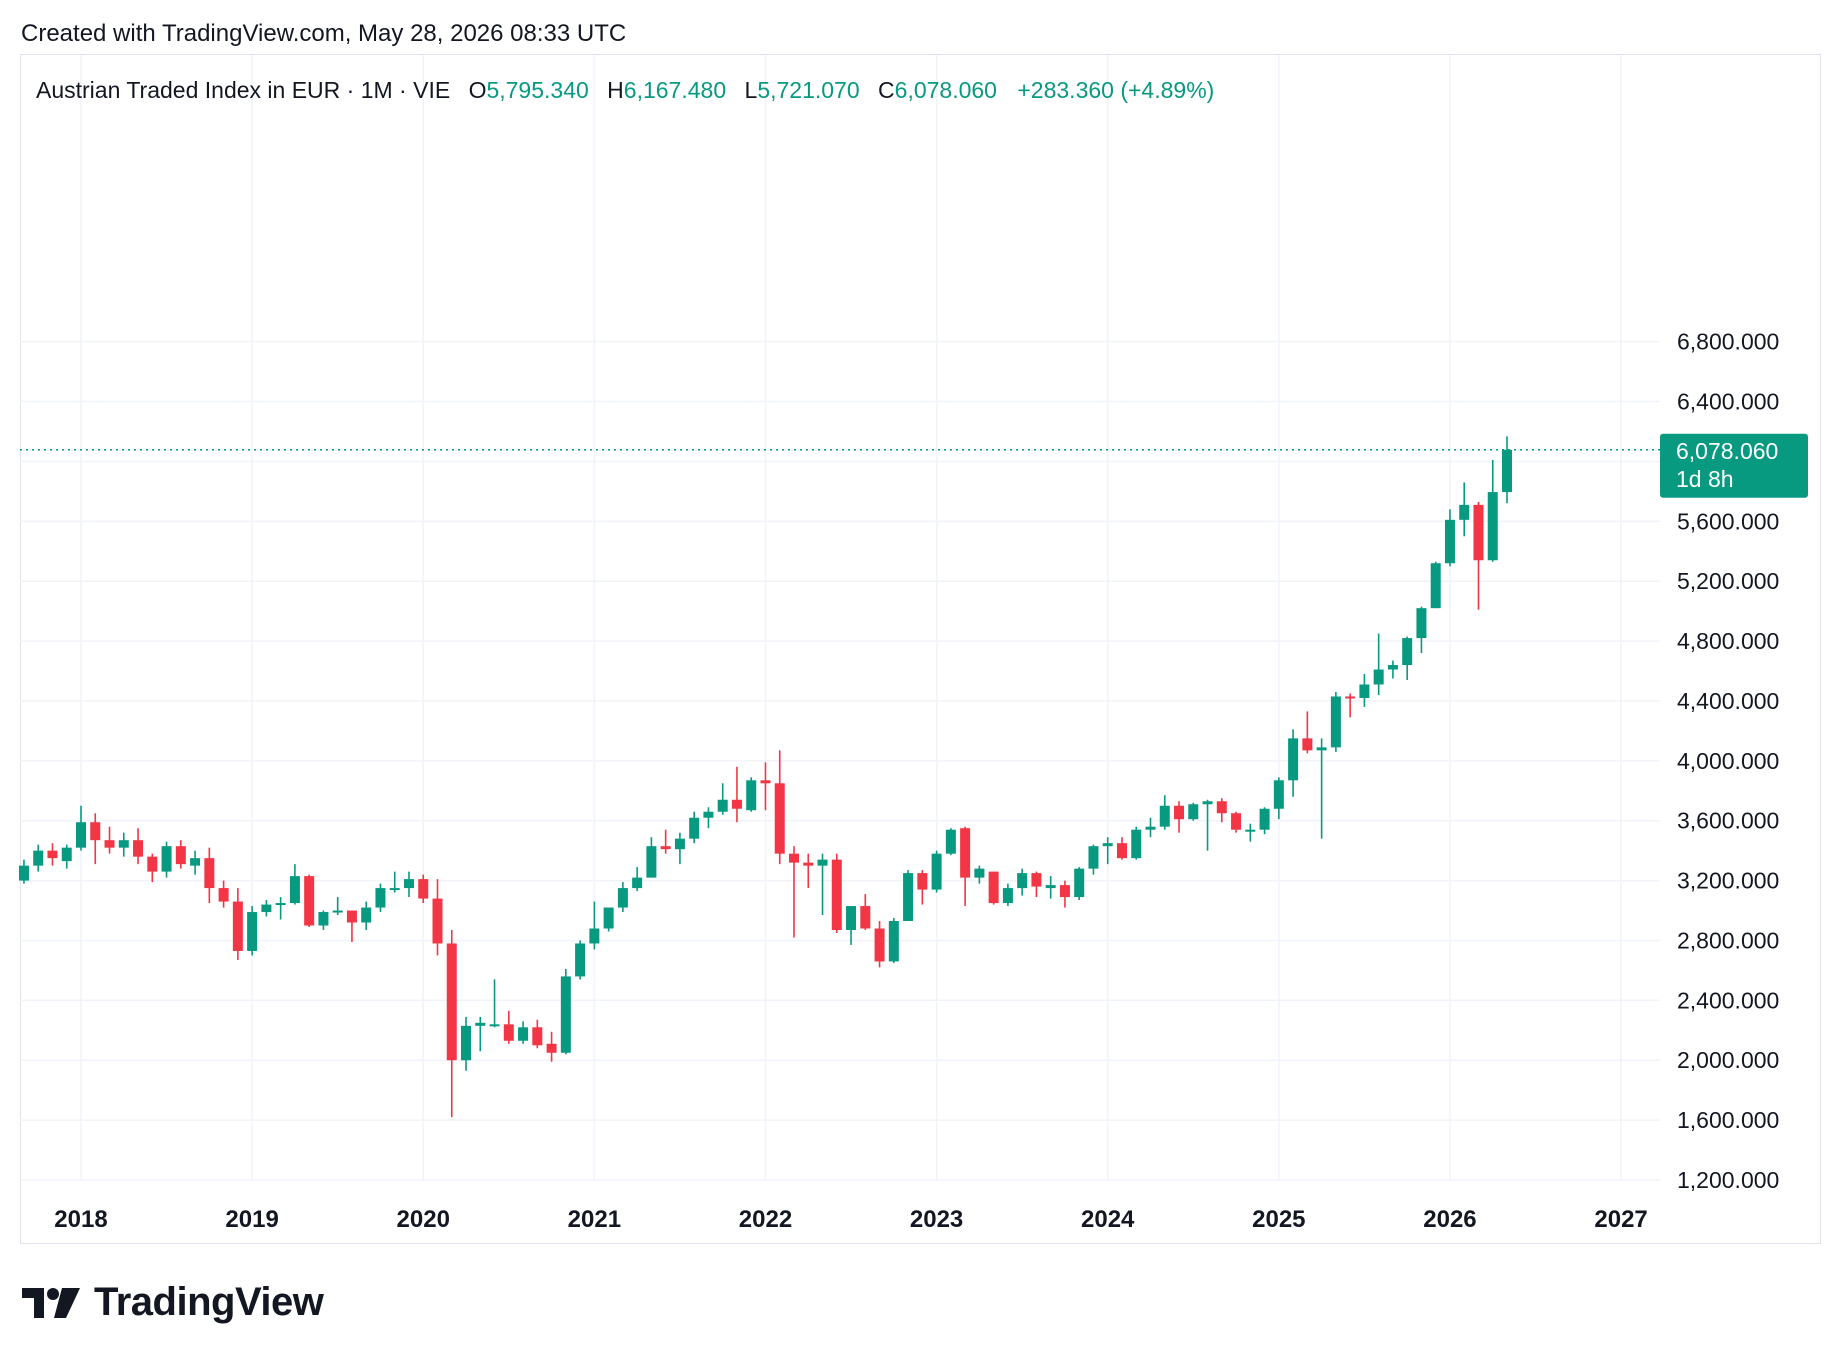  I want to click on price-tick-label: 4,400.000, so click(1728, 701).